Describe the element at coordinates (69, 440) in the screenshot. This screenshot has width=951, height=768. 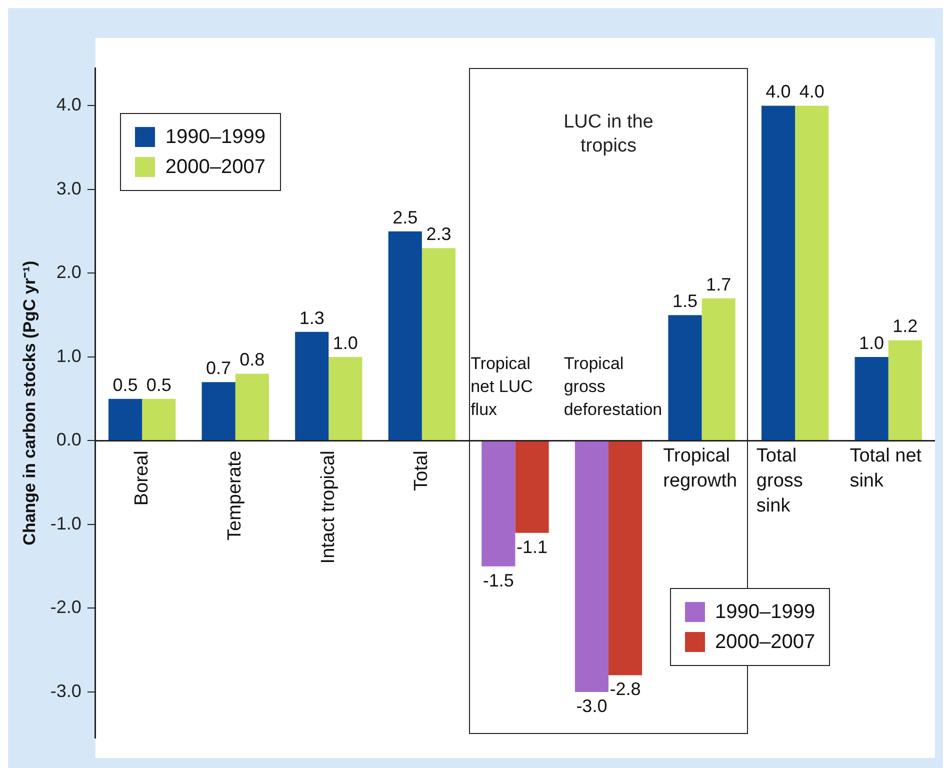
I see `y-tick-label: 0.0` at that location.